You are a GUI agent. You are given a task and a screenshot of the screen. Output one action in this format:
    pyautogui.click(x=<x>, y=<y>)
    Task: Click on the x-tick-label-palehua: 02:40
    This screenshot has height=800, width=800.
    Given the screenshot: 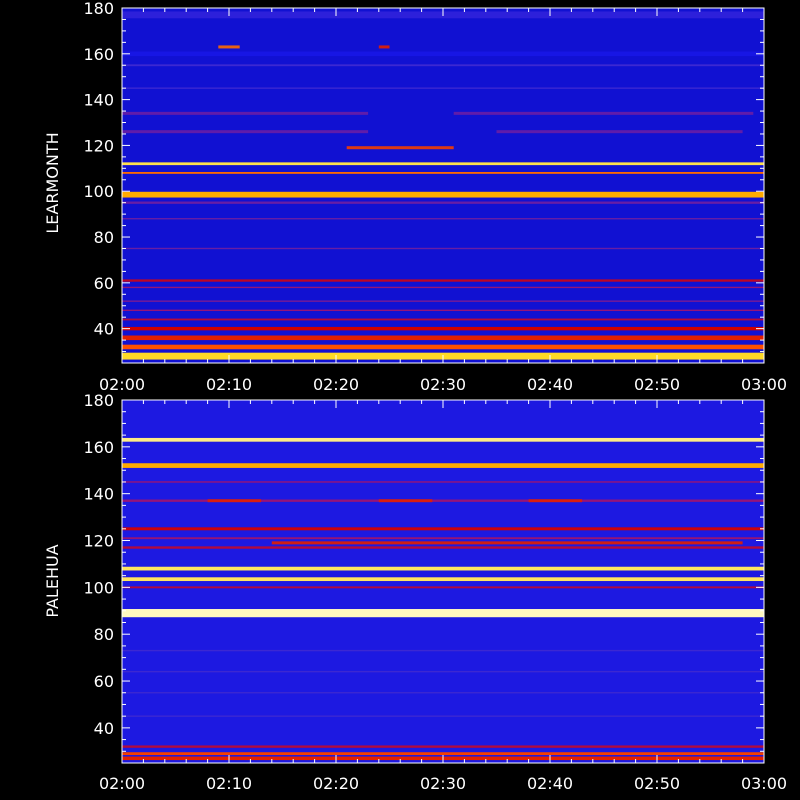 What is the action you would take?
    pyautogui.click(x=550, y=783)
    